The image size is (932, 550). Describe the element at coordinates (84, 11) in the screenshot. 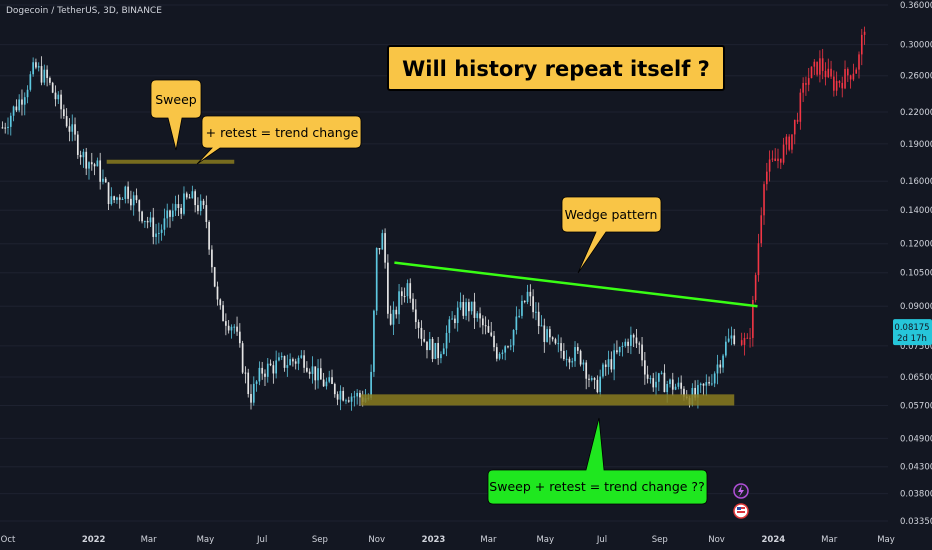

I see `symbol-title: Dogecoin / TetherUS, 3D, BINANCE` at that location.